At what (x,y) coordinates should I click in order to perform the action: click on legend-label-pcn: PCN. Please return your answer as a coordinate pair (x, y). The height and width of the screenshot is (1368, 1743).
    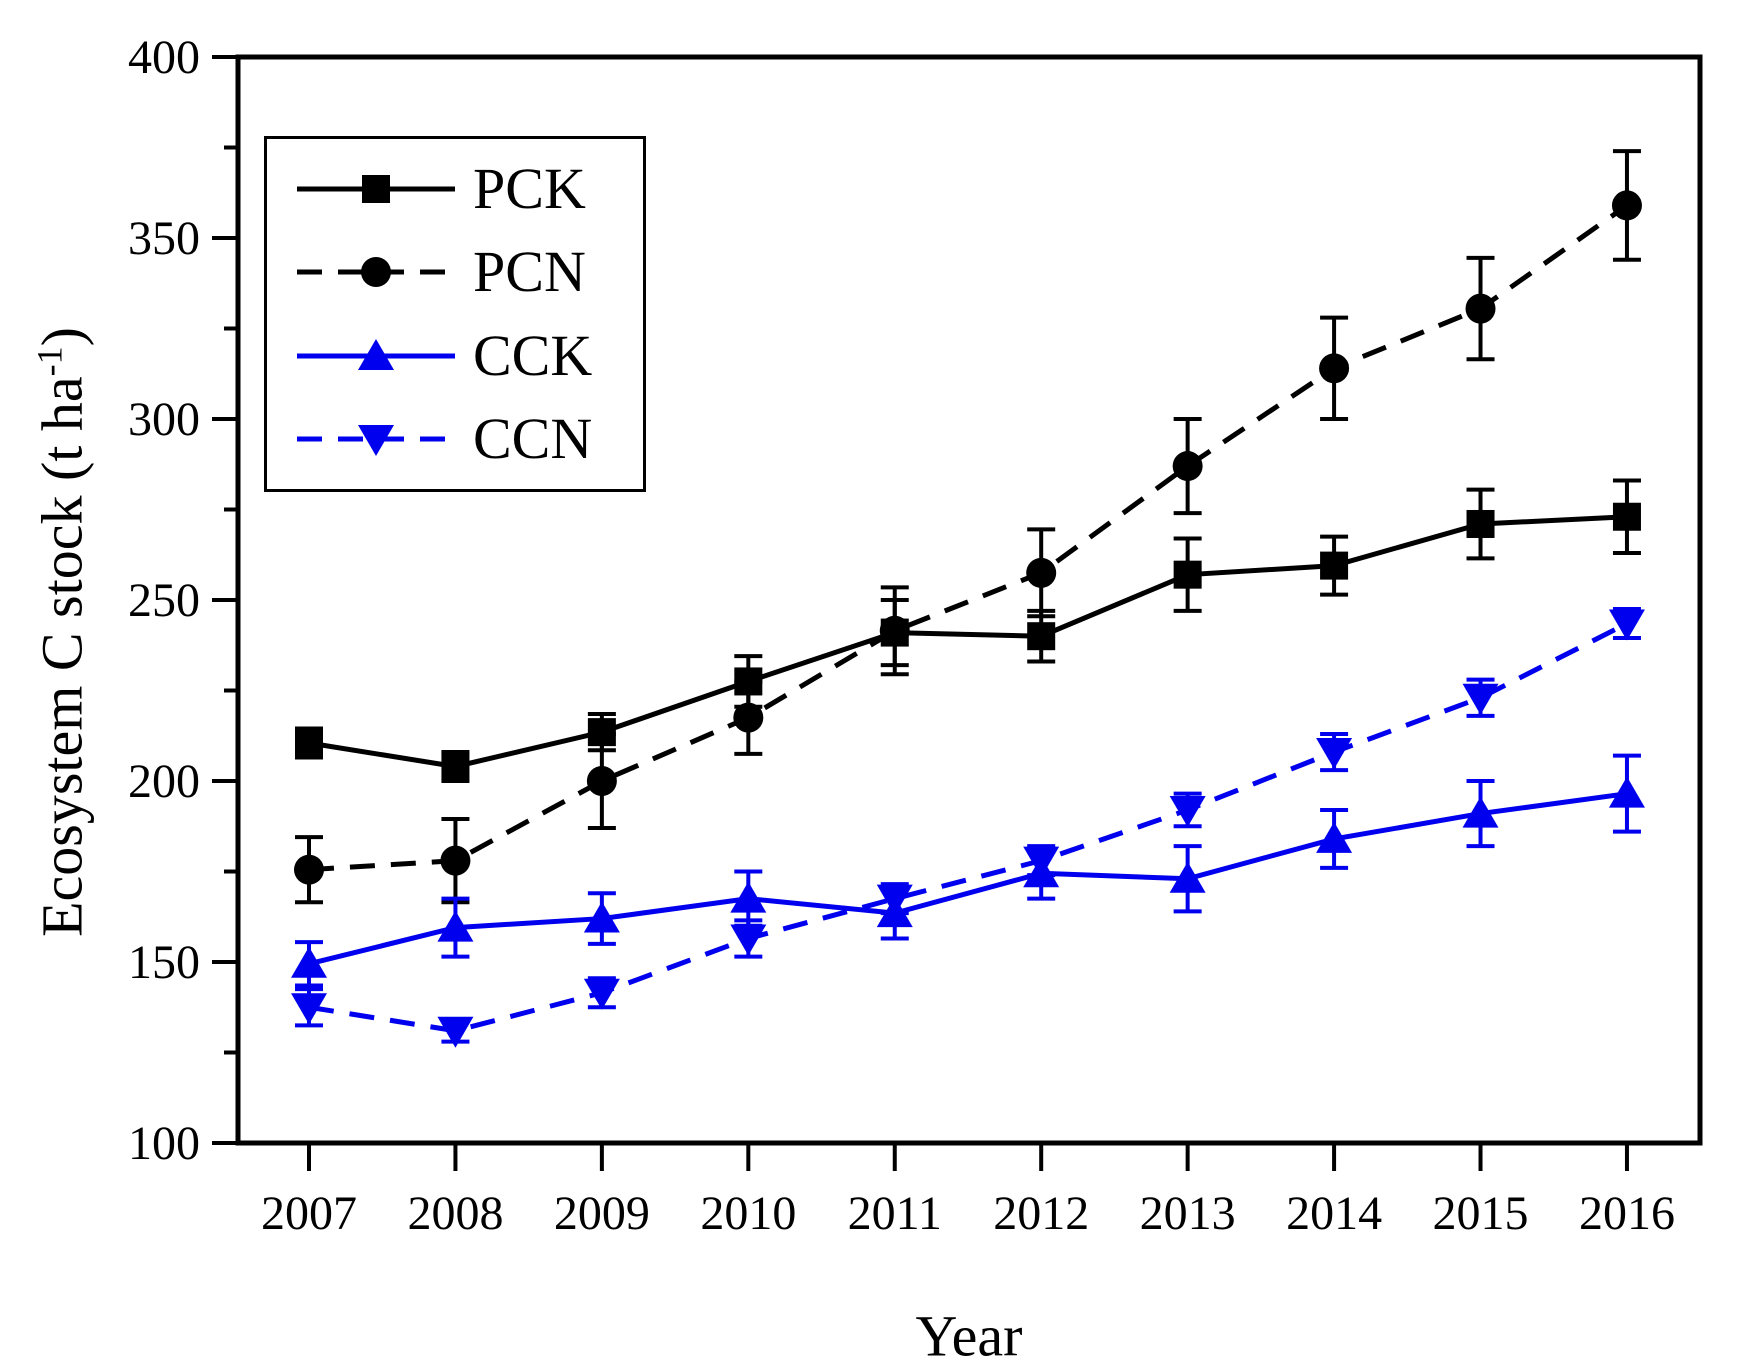
    Looking at the image, I should click on (529, 272).